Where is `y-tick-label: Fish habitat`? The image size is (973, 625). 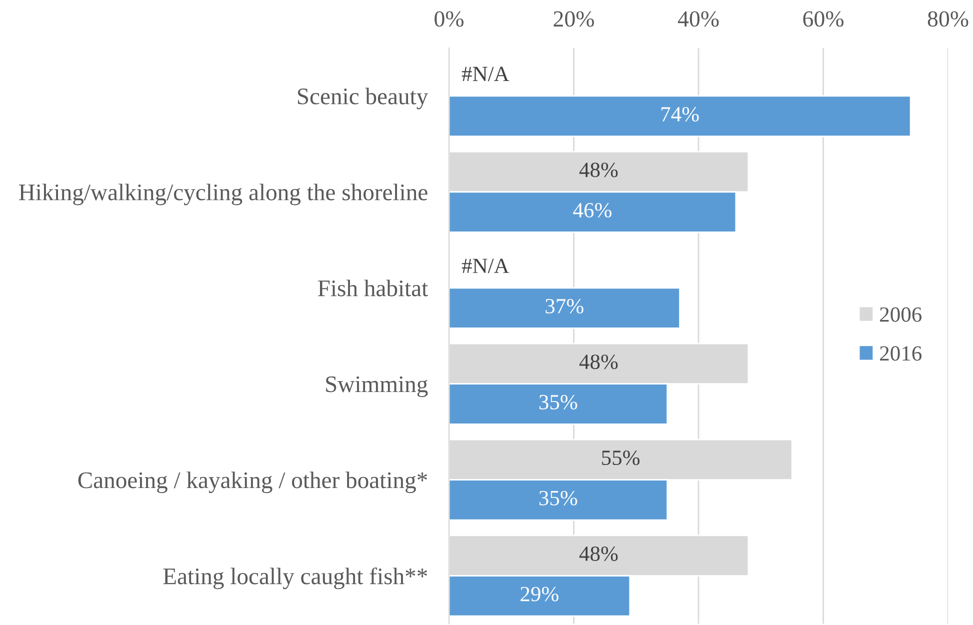 y-tick-label: Fish habitat is located at coordinates (373, 288).